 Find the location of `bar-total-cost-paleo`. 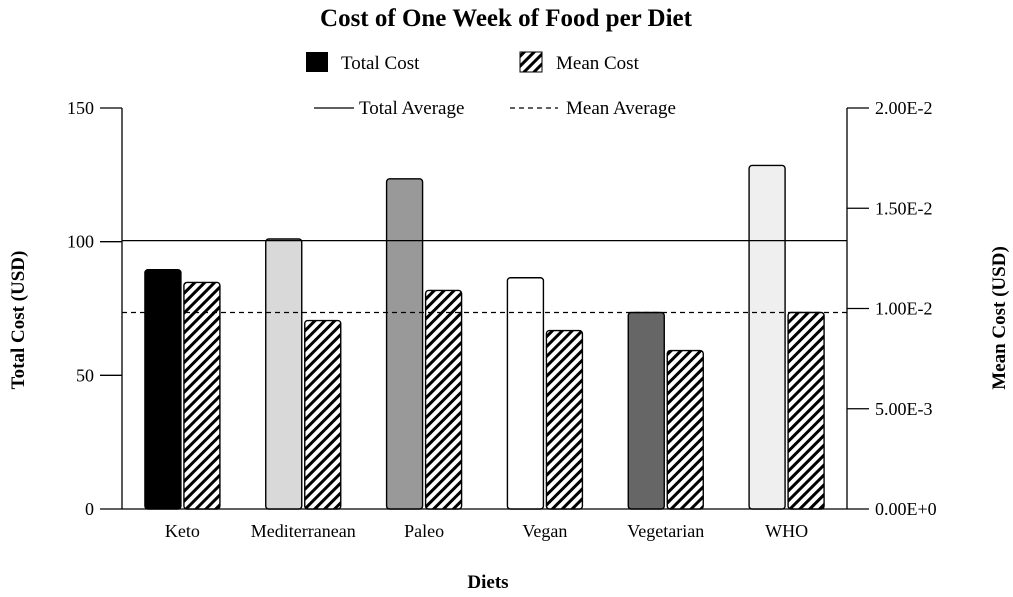

bar-total-cost-paleo is located at coordinates (404, 344).